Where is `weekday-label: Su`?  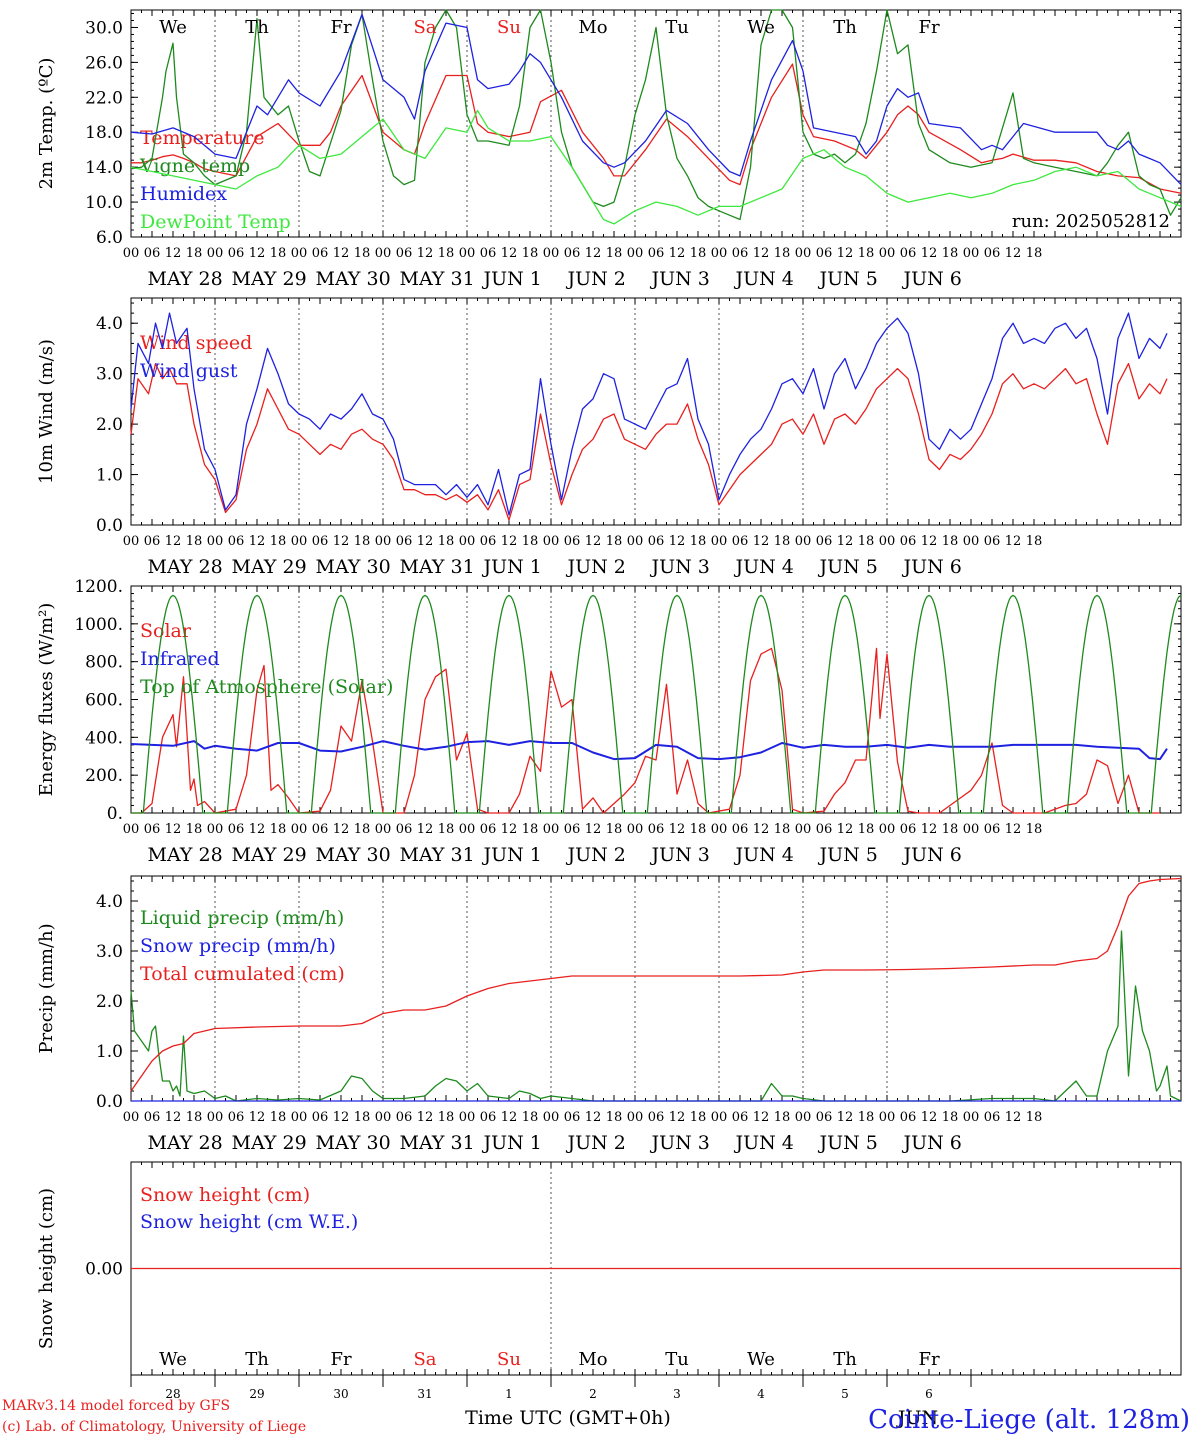 weekday-label: Su is located at coordinates (509, 1359).